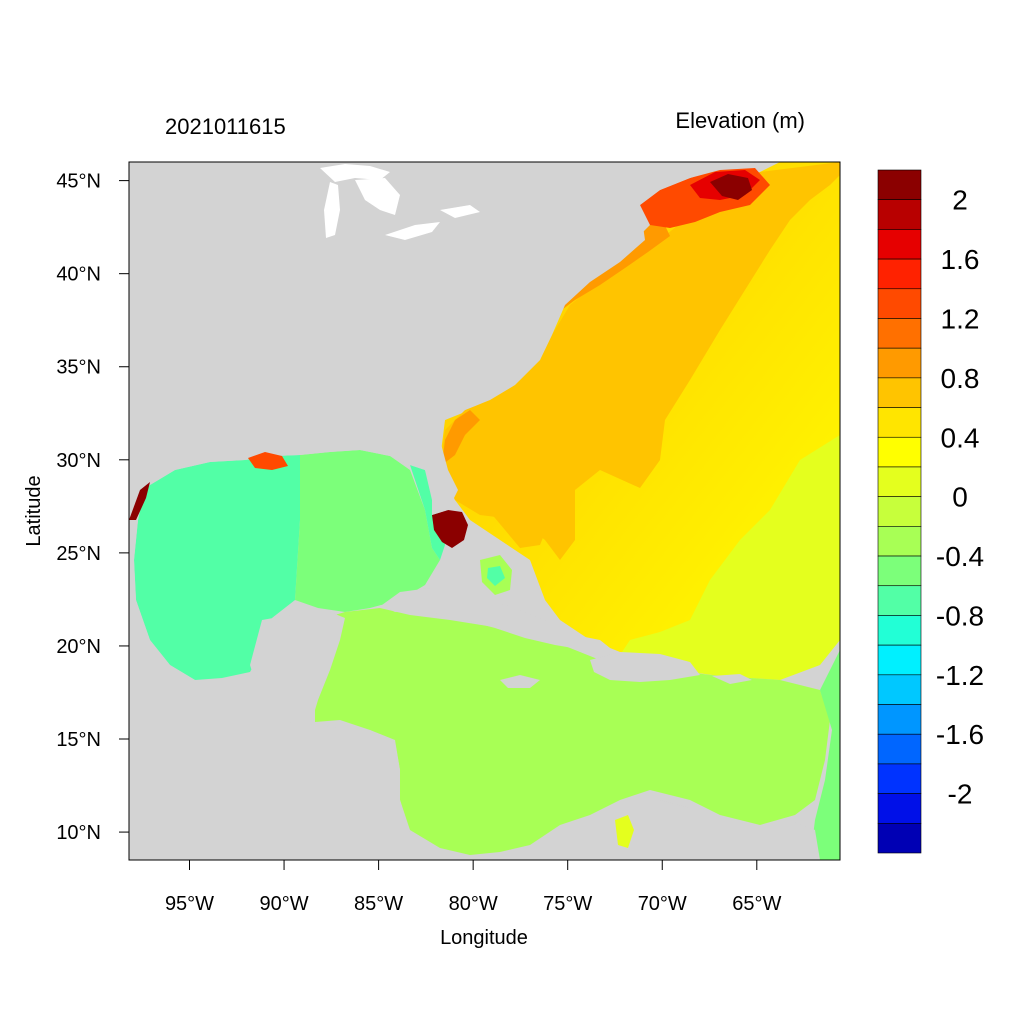 This screenshot has height=1029, width=1024. I want to click on texas-coast-surge, so click(139, 501).